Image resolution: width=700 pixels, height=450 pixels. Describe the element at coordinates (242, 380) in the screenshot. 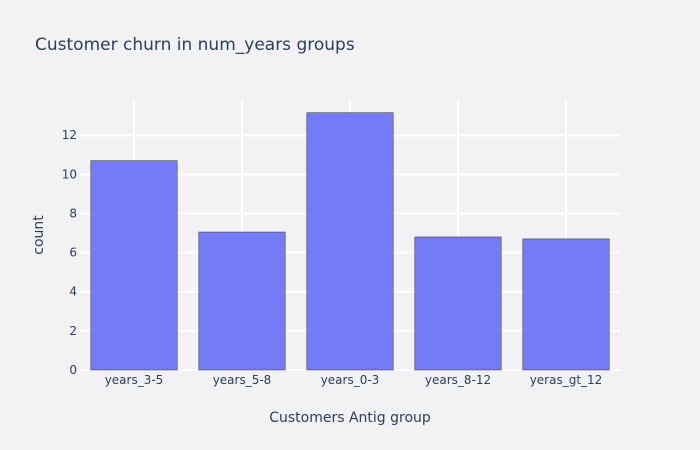

I see `x-tick-label: years_5-8` at that location.